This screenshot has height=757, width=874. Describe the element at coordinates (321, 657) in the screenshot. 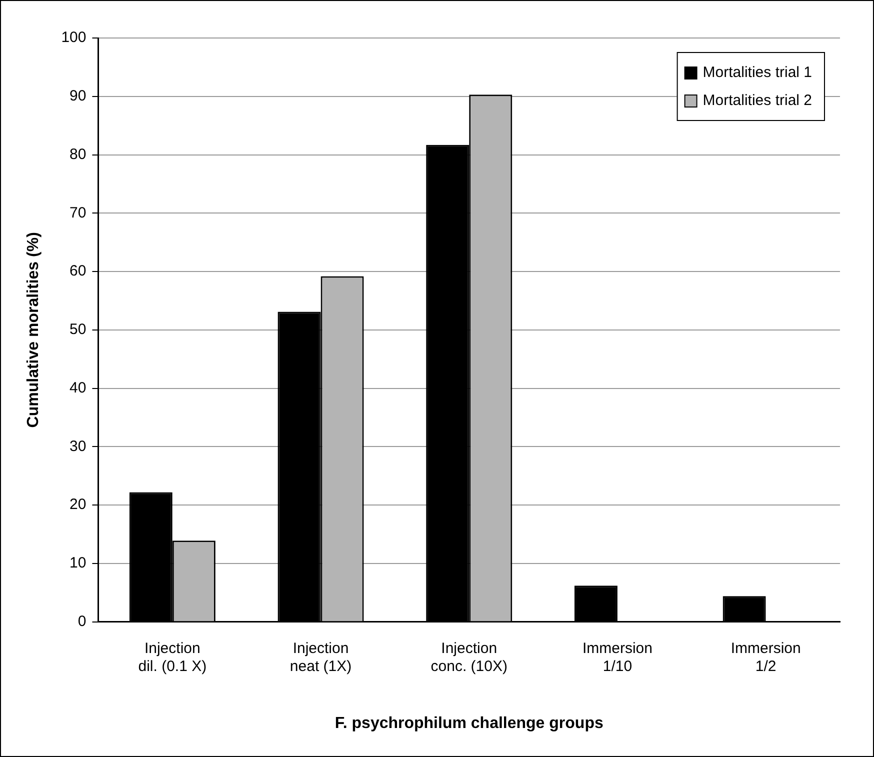

I see `x-tick-label: Injection neat (1X)` at that location.